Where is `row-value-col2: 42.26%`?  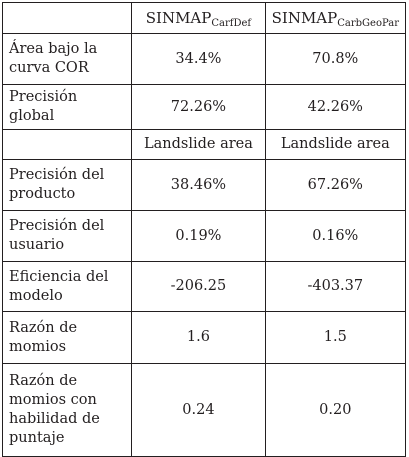 row-value-col2: 42.26% is located at coordinates (335, 107).